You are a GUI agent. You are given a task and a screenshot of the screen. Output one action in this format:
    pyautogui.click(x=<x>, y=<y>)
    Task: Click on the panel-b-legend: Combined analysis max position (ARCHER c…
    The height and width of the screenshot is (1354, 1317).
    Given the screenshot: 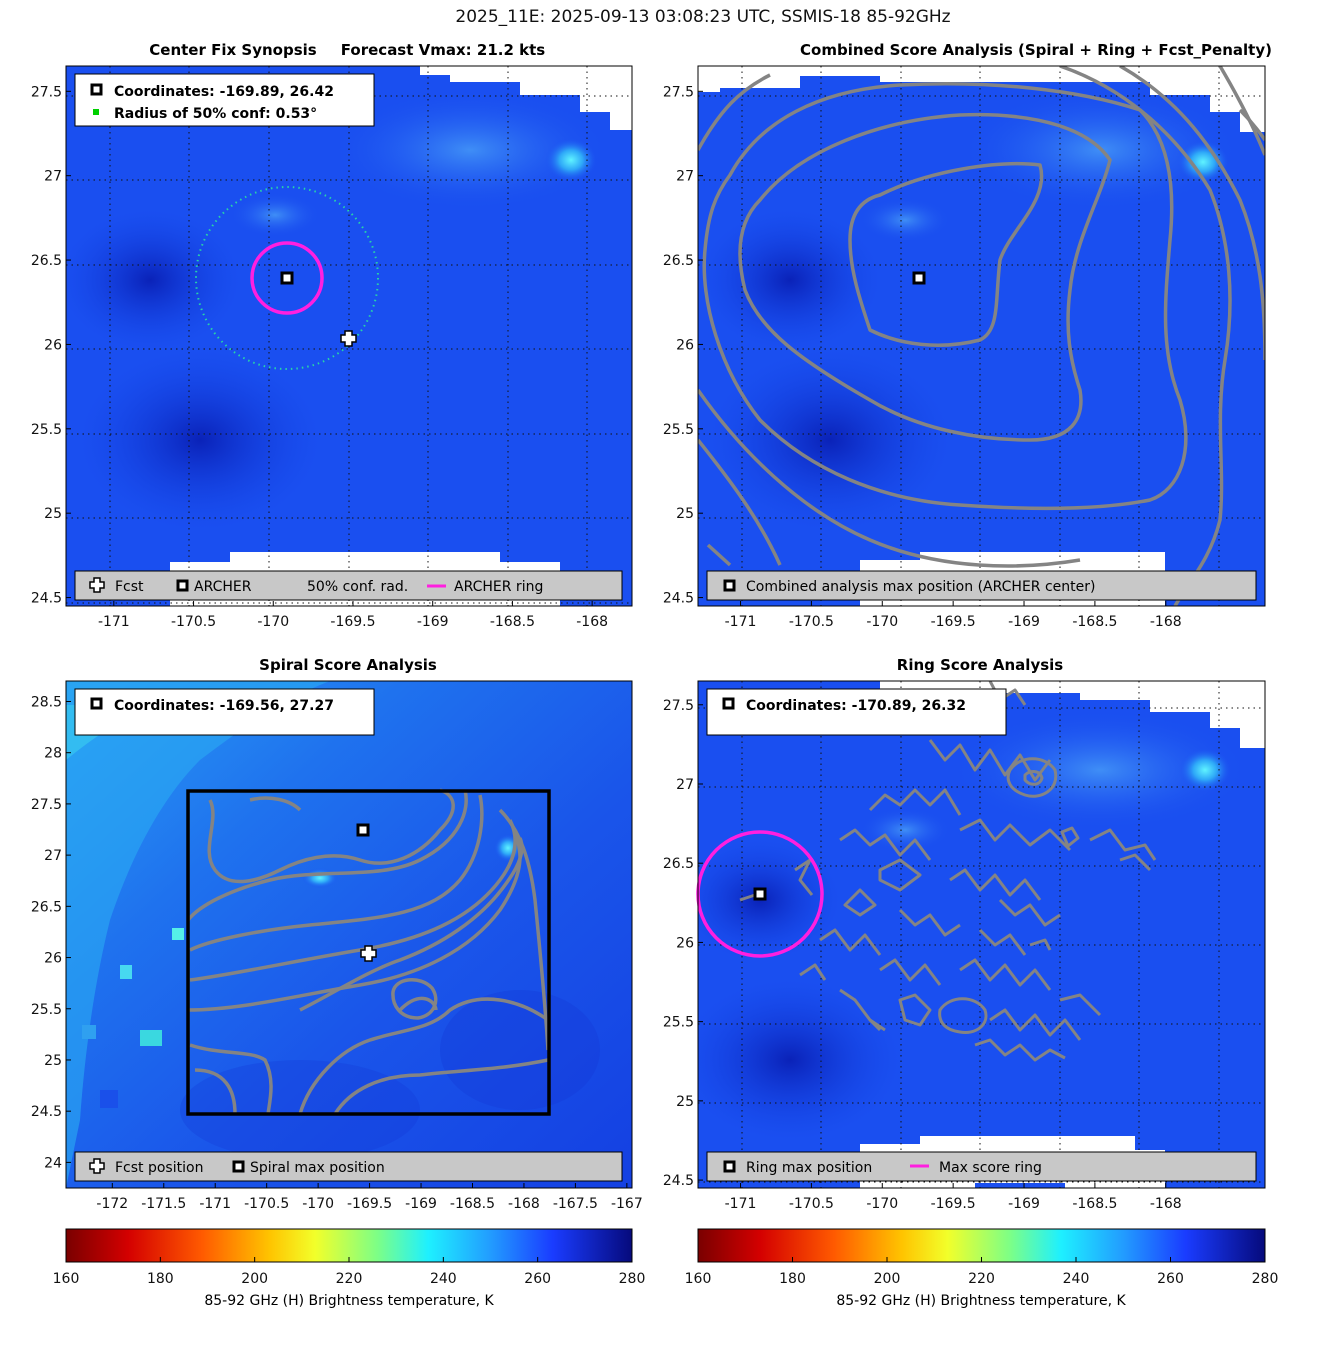 What is the action you would take?
    pyautogui.click(x=981, y=585)
    